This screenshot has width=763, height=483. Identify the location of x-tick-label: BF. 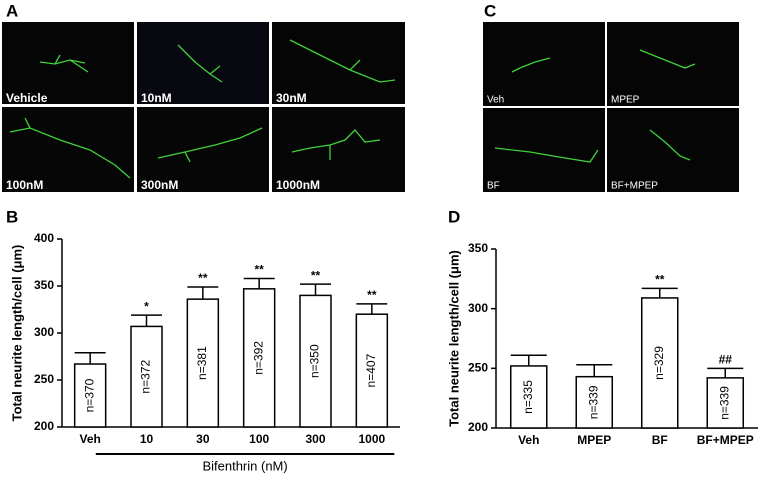
(660, 440).